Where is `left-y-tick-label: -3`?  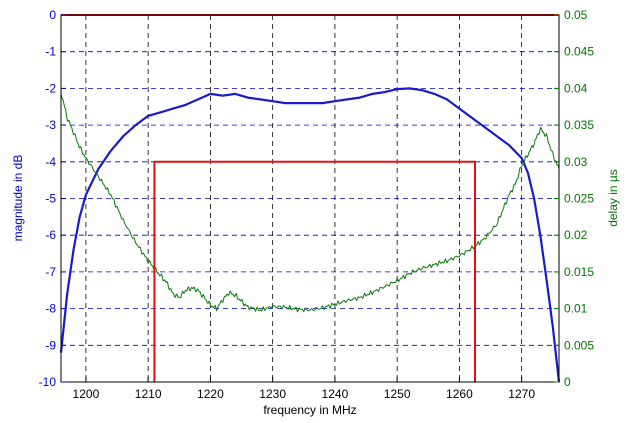
left-y-tick-label: -3 is located at coordinates (50, 125).